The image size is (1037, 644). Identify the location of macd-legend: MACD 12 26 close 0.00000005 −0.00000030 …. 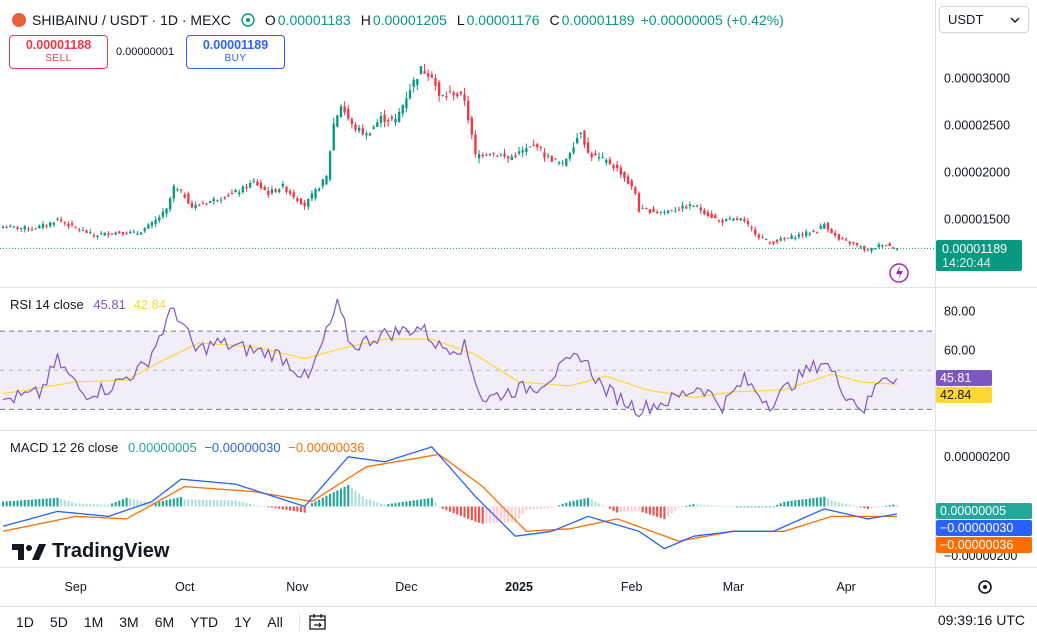
(187, 447).